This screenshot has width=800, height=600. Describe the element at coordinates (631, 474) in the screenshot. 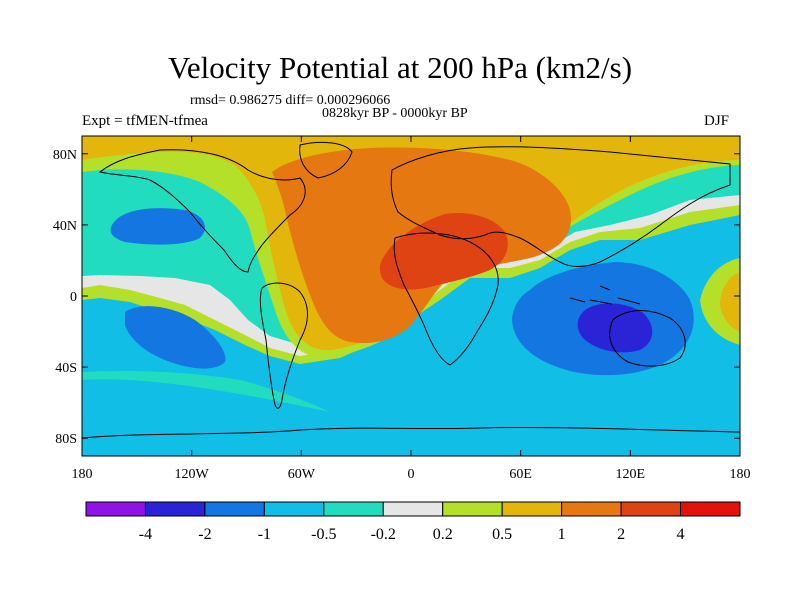

I see `x-tick-label: 120E` at that location.